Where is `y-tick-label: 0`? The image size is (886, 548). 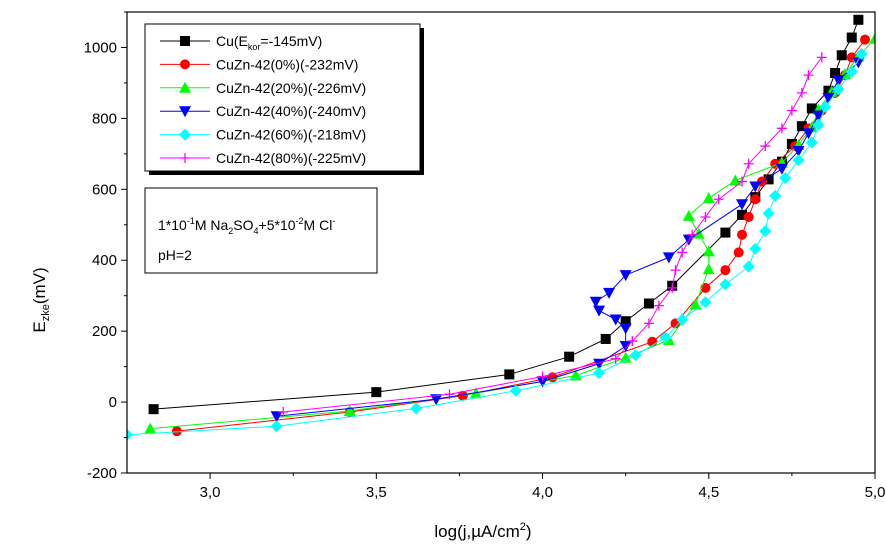
y-tick-label: 0 is located at coordinates (113, 402).